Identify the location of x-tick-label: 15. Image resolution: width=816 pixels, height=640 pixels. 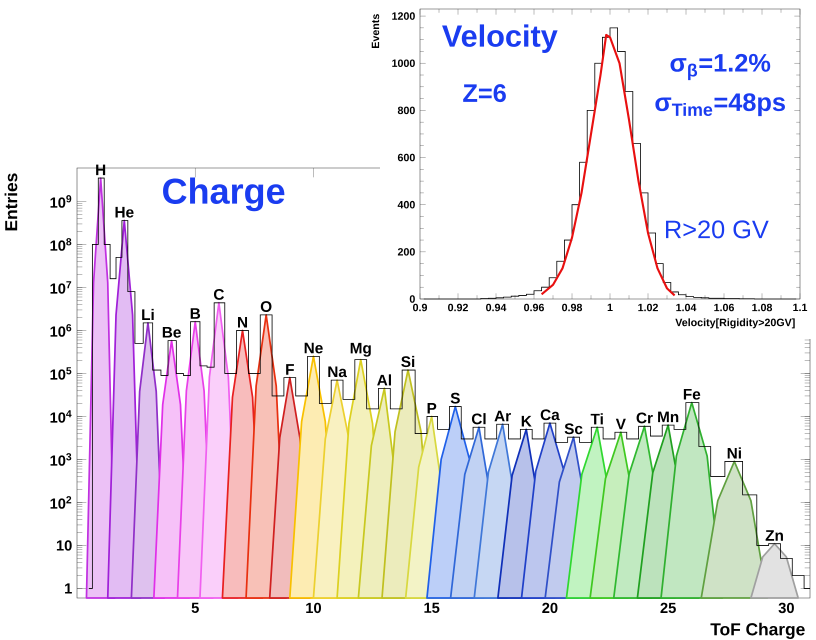
(432, 607).